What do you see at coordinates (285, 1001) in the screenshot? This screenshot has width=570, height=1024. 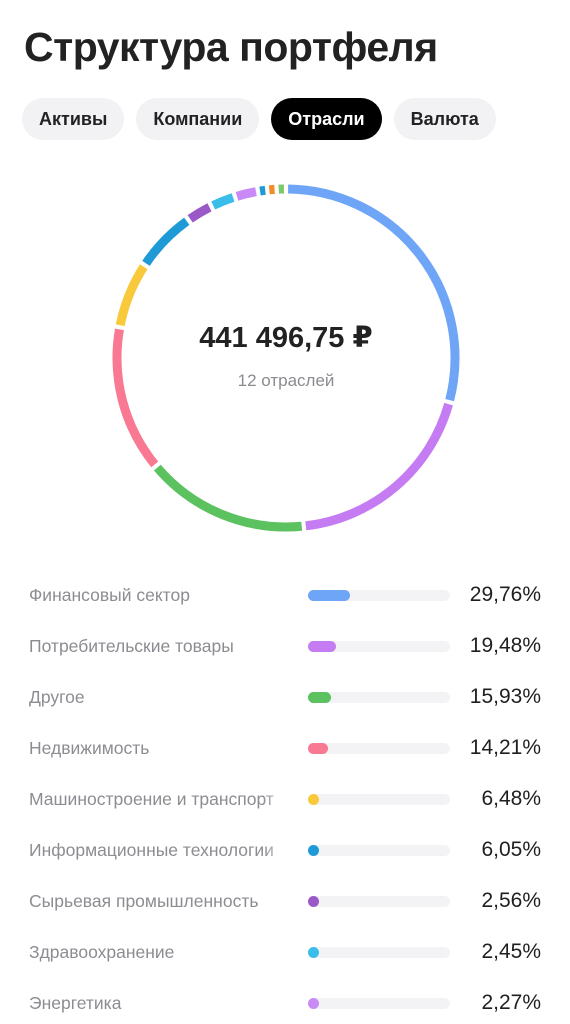 I see `sector-row: Энергетика 2,27%` at bounding box center [285, 1001].